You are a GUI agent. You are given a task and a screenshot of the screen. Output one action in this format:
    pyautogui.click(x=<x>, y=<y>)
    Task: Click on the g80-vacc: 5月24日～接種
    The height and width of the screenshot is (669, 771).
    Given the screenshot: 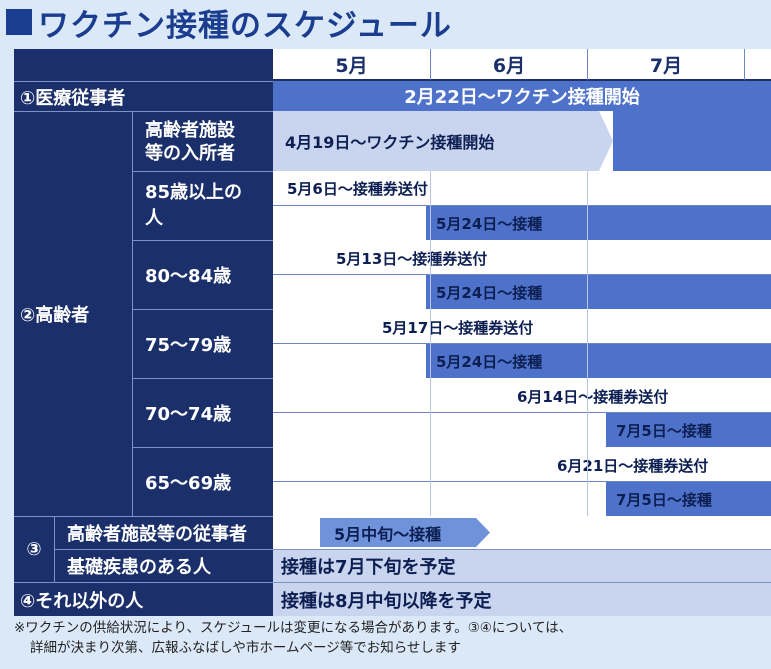 What is the action you would take?
    pyautogui.click(x=598, y=292)
    